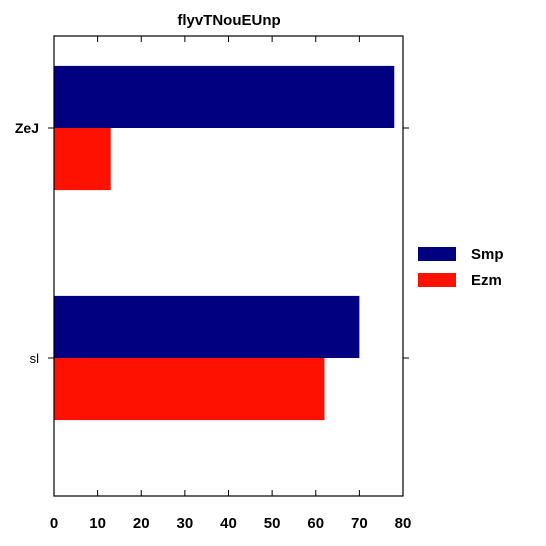  What do you see at coordinates (359, 523) in the screenshot?
I see `x-tick-label: 70` at bounding box center [359, 523].